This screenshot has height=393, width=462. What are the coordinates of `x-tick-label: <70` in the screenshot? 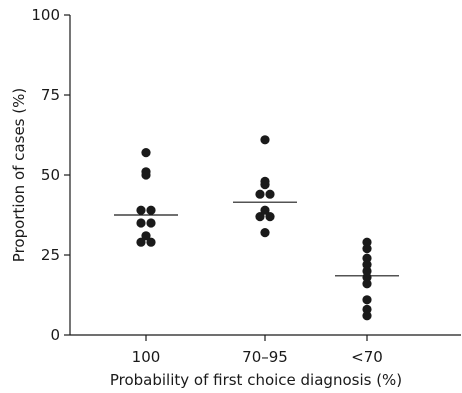 It's located at (367, 357).